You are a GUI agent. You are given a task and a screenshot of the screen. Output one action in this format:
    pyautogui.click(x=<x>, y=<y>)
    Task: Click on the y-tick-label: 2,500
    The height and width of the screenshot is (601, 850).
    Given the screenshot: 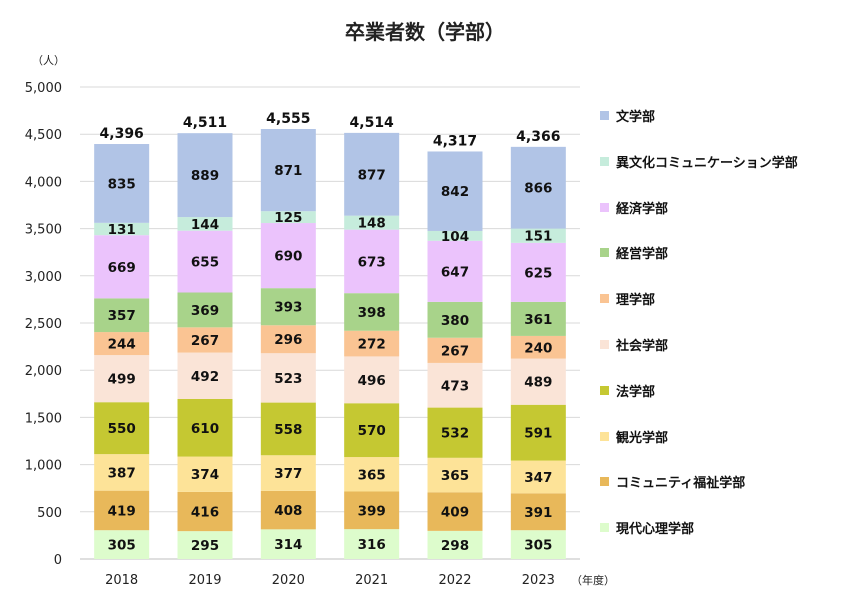 What is the action you would take?
    pyautogui.click(x=43, y=324)
    